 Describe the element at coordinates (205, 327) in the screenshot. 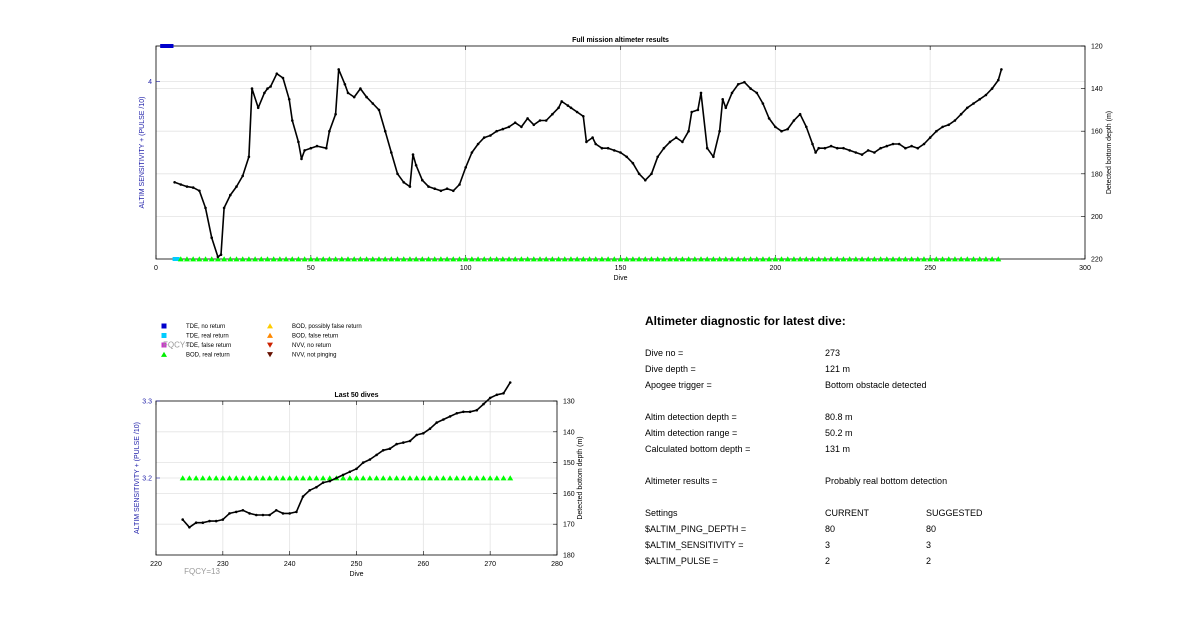

I see `legend-item-label: TDE, no return` at that location.